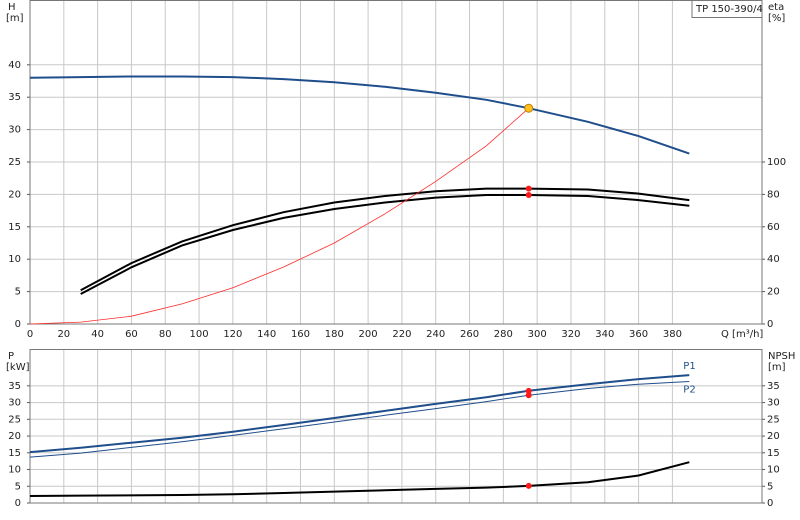 The height and width of the screenshot is (520, 800). What do you see at coordinates (689, 366) in the screenshot?
I see `series-label: P1` at bounding box center [689, 366].